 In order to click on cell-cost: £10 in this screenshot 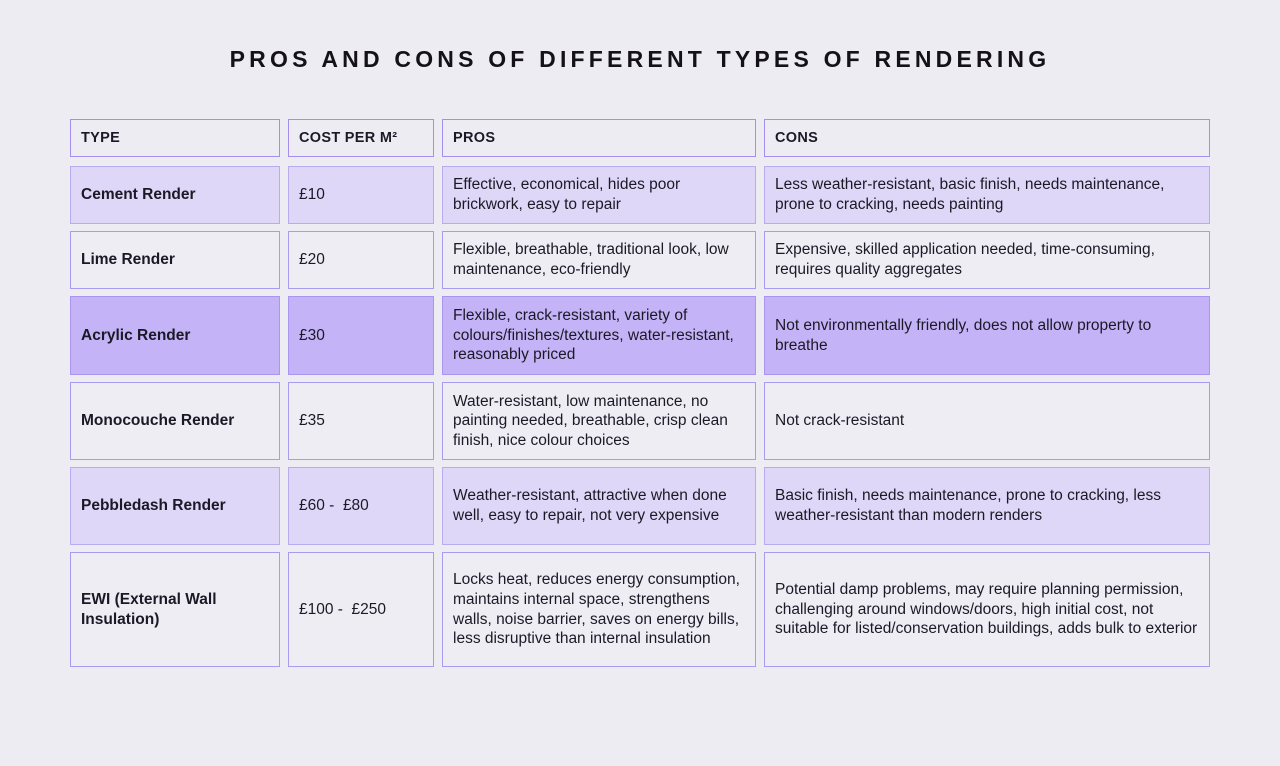, I will do `click(361, 195)`.